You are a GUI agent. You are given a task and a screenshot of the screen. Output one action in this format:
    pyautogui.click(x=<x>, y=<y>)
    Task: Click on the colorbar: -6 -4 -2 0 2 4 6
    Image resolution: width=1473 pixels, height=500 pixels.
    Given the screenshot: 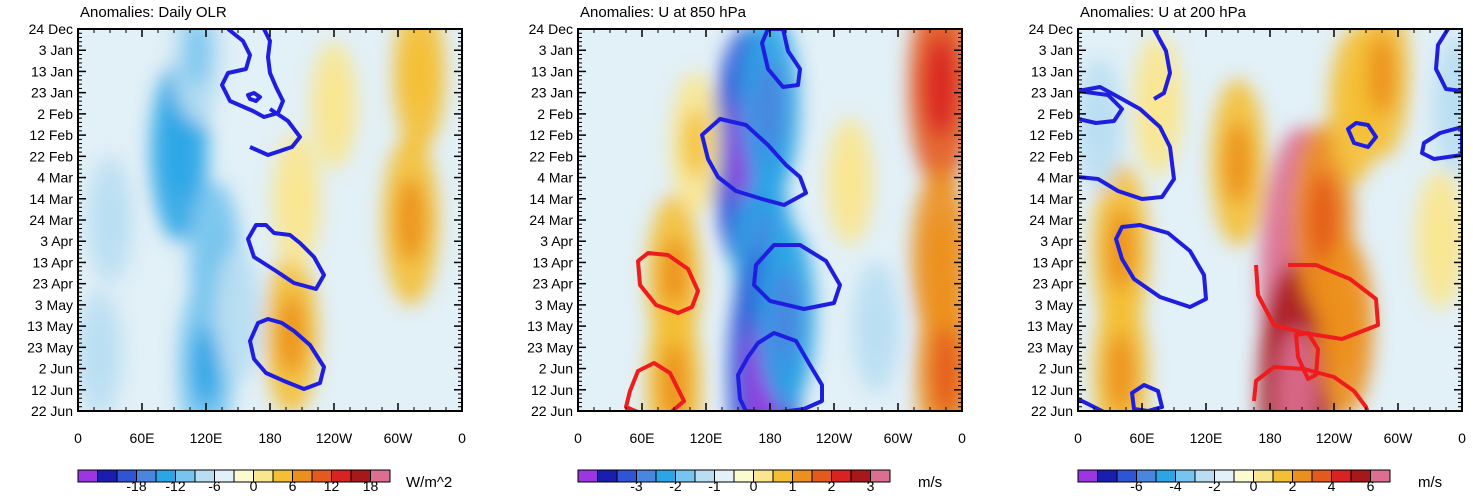 What is the action you would take?
    pyautogui.click(x=1234, y=481)
    